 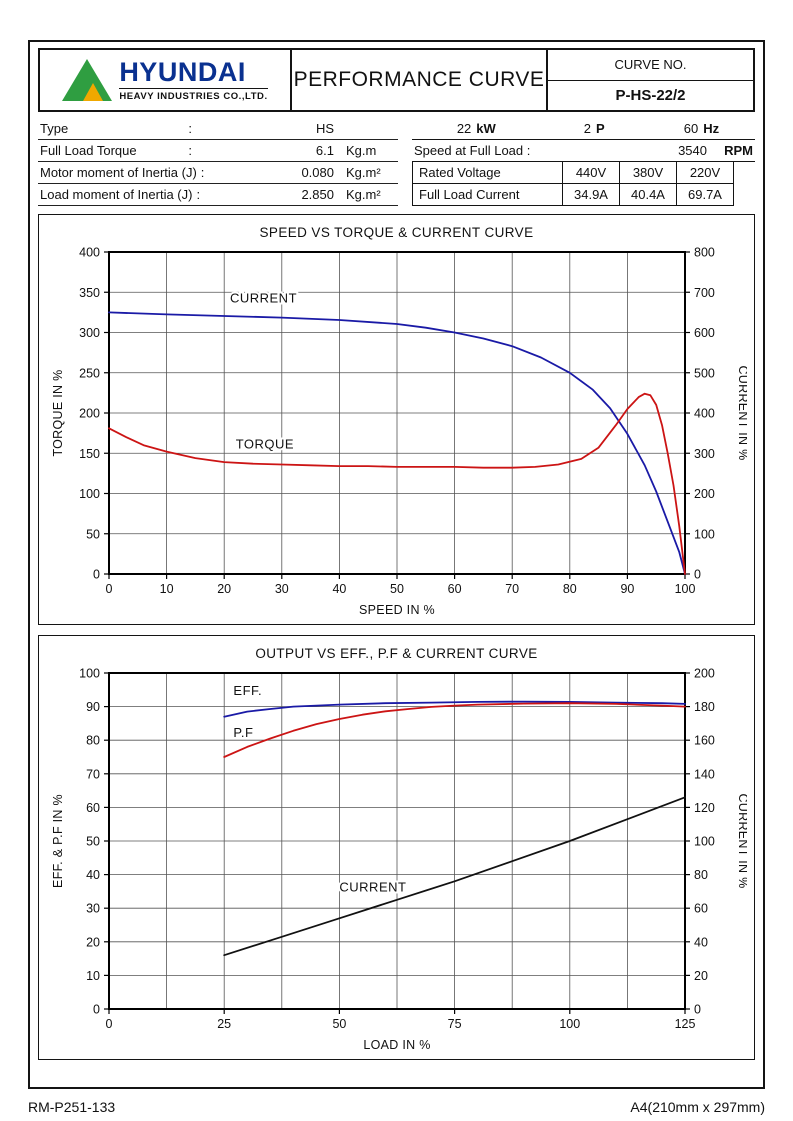 I want to click on voltage-380: 380V, so click(x=648, y=173).